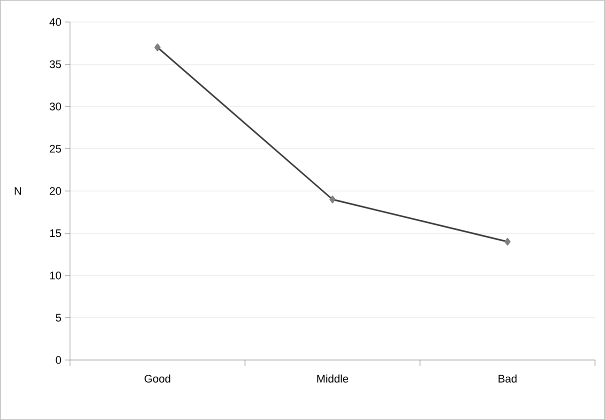 The width and height of the screenshot is (605, 420). Describe the element at coordinates (59, 318) in the screenshot. I see `y-tick-label: 5` at that location.